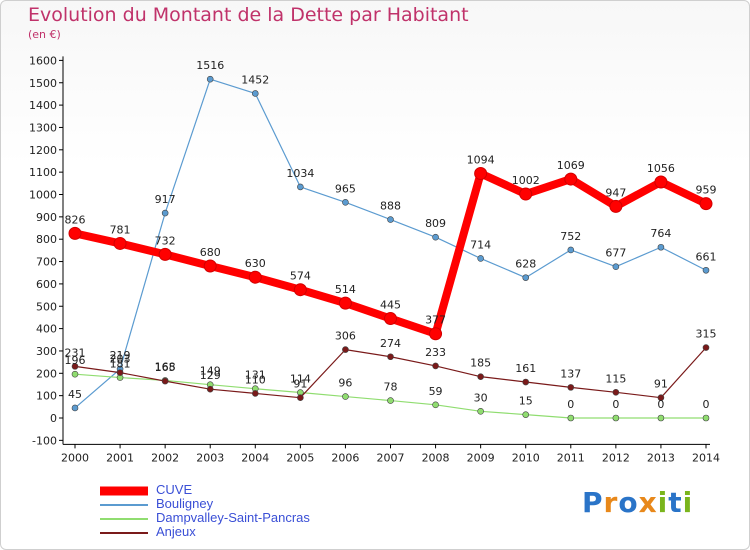 This screenshot has width=750, height=550. What do you see at coordinates (525, 264) in the screenshot?
I see `data-label: 628` at bounding box center [525, 264].